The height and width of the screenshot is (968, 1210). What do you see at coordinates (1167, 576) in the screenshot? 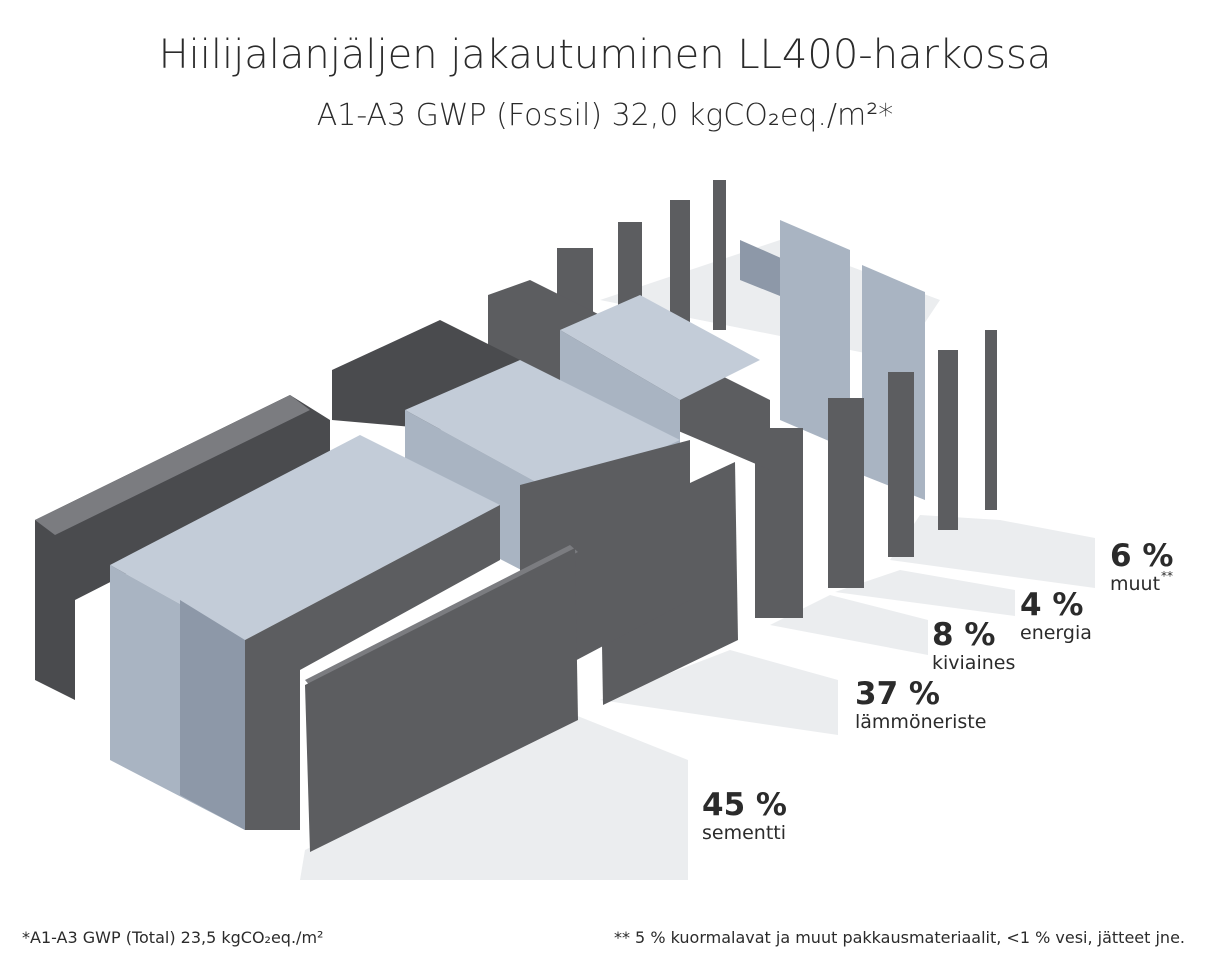
I see `segment-note: **` at bounding box center [1167, 576].